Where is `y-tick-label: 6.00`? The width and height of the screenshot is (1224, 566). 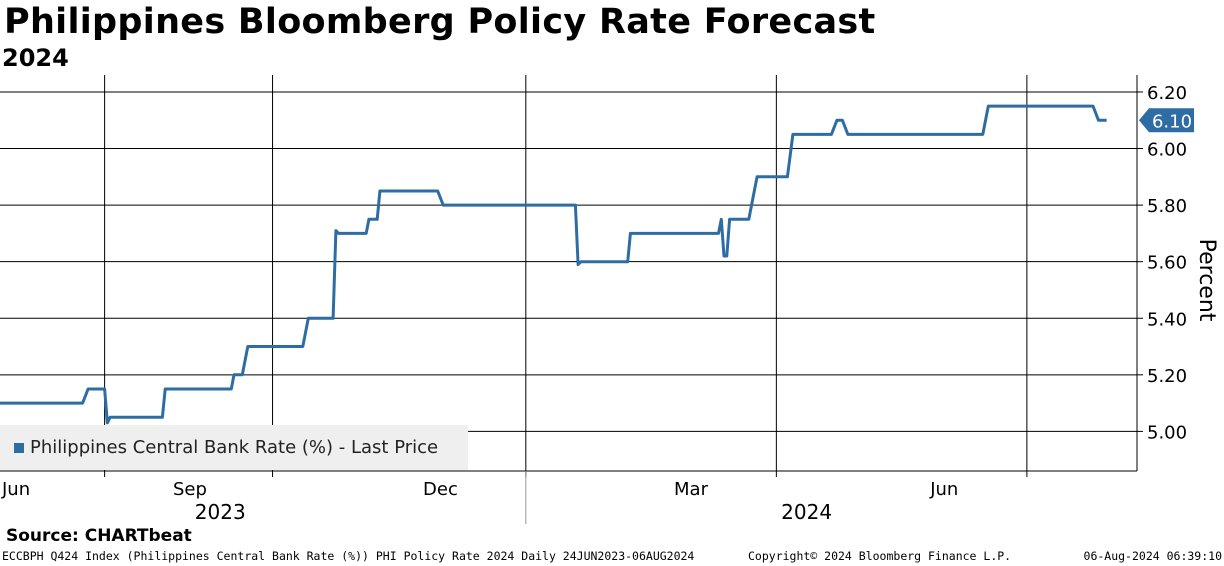
y-tick-label: 6.00 is located at coordinates (1167, 150).